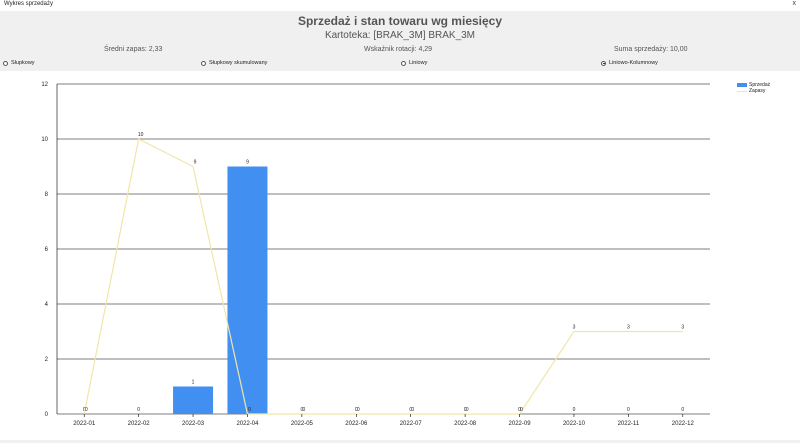 The image size is (800, 443). What do you see at coordinates (203, 63) in the screenshot?
I see `radio-stacked-bar-mode-dot` at bounding box center [203, 63].